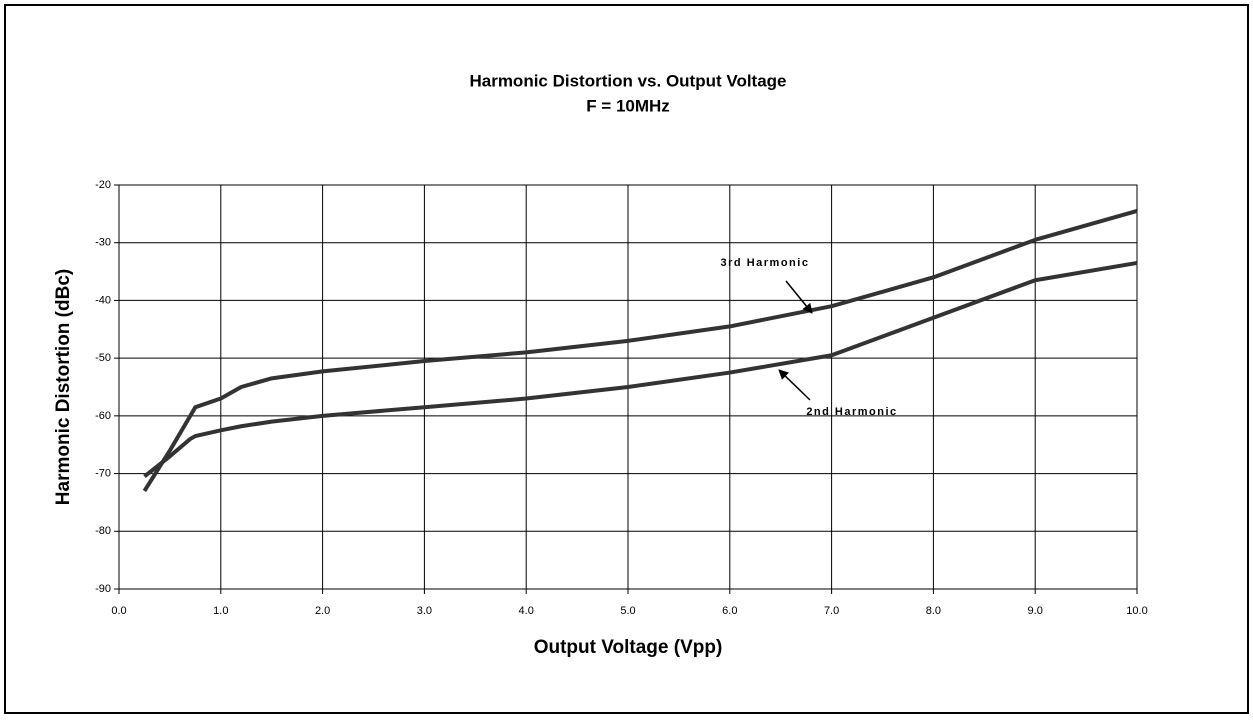 The width and height of the screenshot is (1253, 723). I want to click on x-tick-label: 5.0, so click(627, 611).